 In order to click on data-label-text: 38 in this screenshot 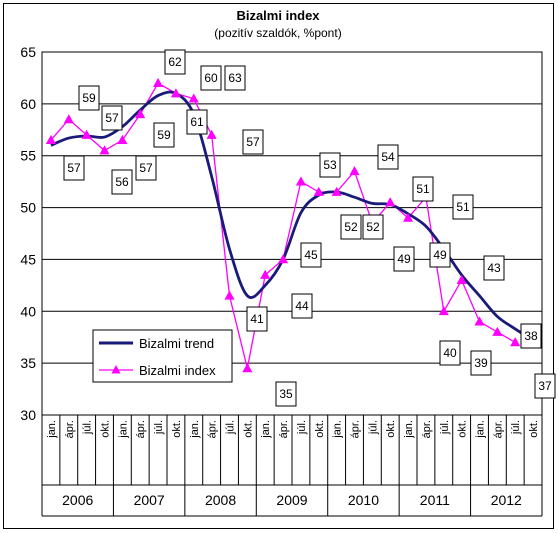, I will do `click(531, 336)`.